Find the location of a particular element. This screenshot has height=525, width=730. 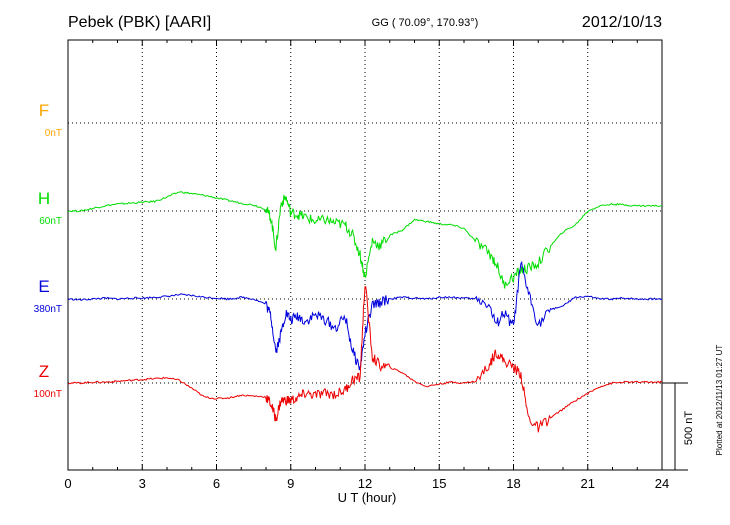

station-coordinates: GG ( 70.09°, 170.93°) is located at coordinates (425, 23).